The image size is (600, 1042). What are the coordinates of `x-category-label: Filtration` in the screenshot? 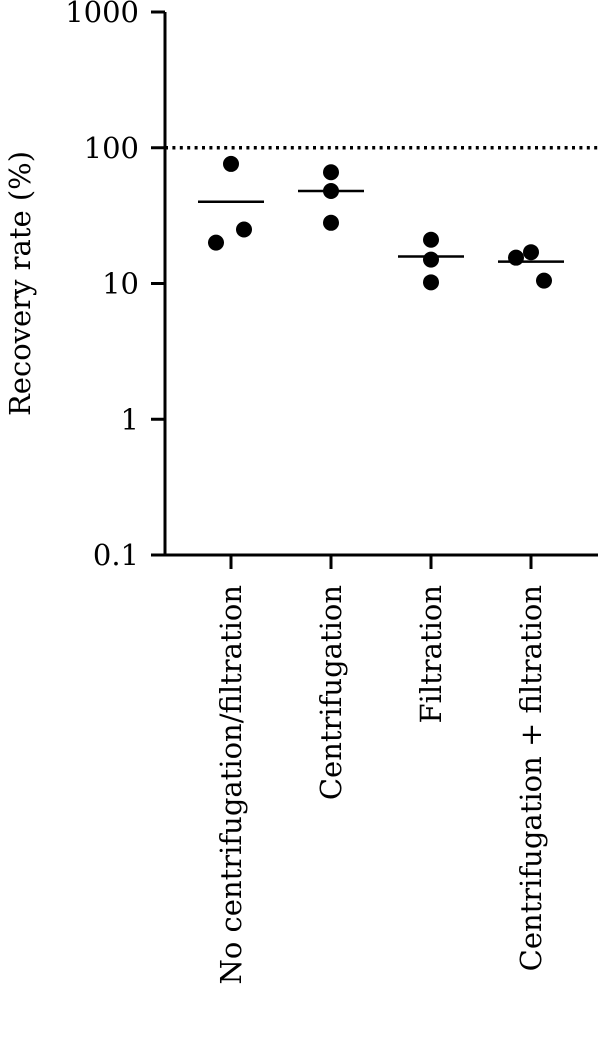 It's located at (431, 654).